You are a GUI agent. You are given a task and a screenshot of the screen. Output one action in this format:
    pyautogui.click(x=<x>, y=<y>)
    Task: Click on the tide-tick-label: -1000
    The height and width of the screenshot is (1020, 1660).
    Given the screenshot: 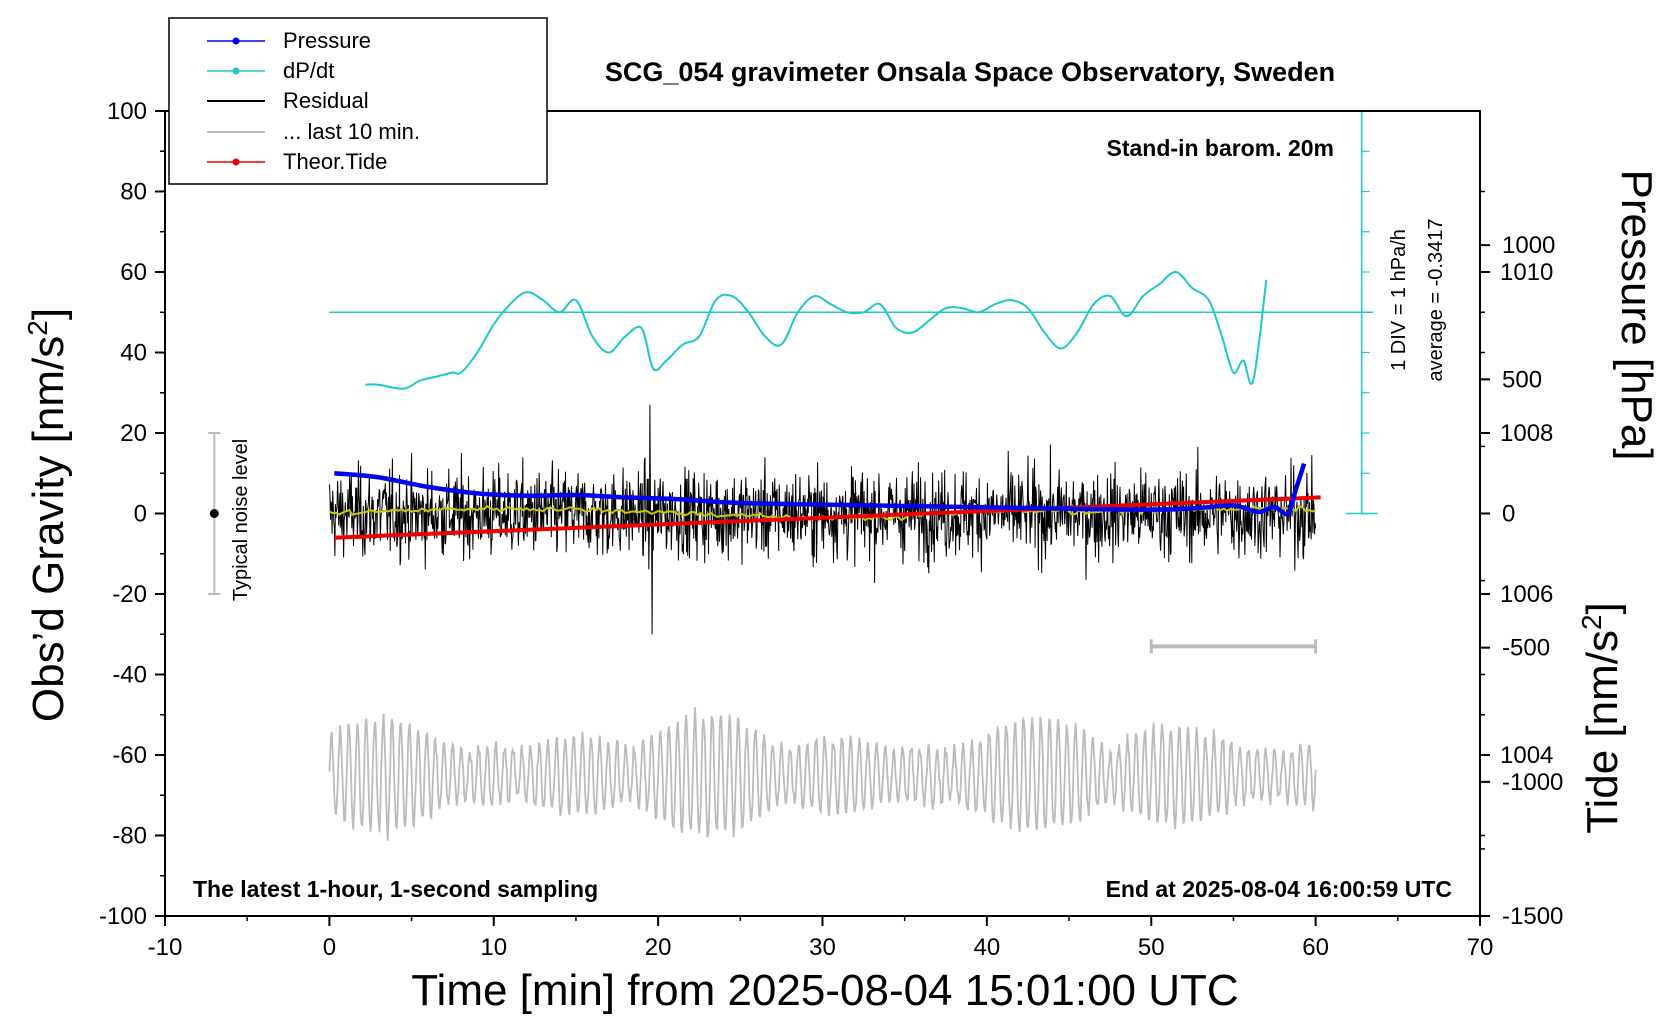 What is the action you would take?
    pyautogui.click(x=1532, y=782)
    